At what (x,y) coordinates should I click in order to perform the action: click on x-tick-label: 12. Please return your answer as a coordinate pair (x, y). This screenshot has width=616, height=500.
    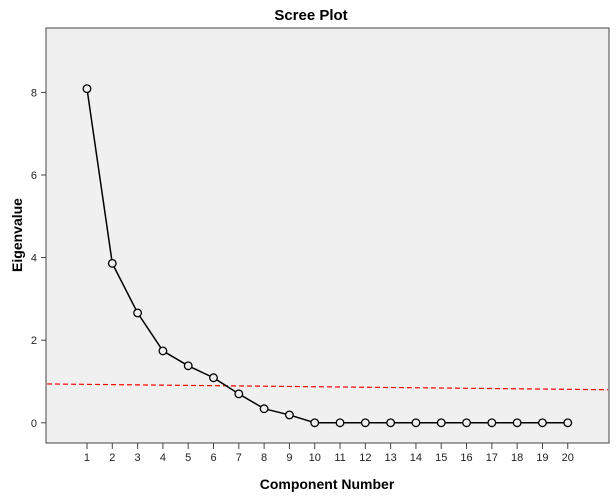
    Looking at the image, I should click on (365, 458).